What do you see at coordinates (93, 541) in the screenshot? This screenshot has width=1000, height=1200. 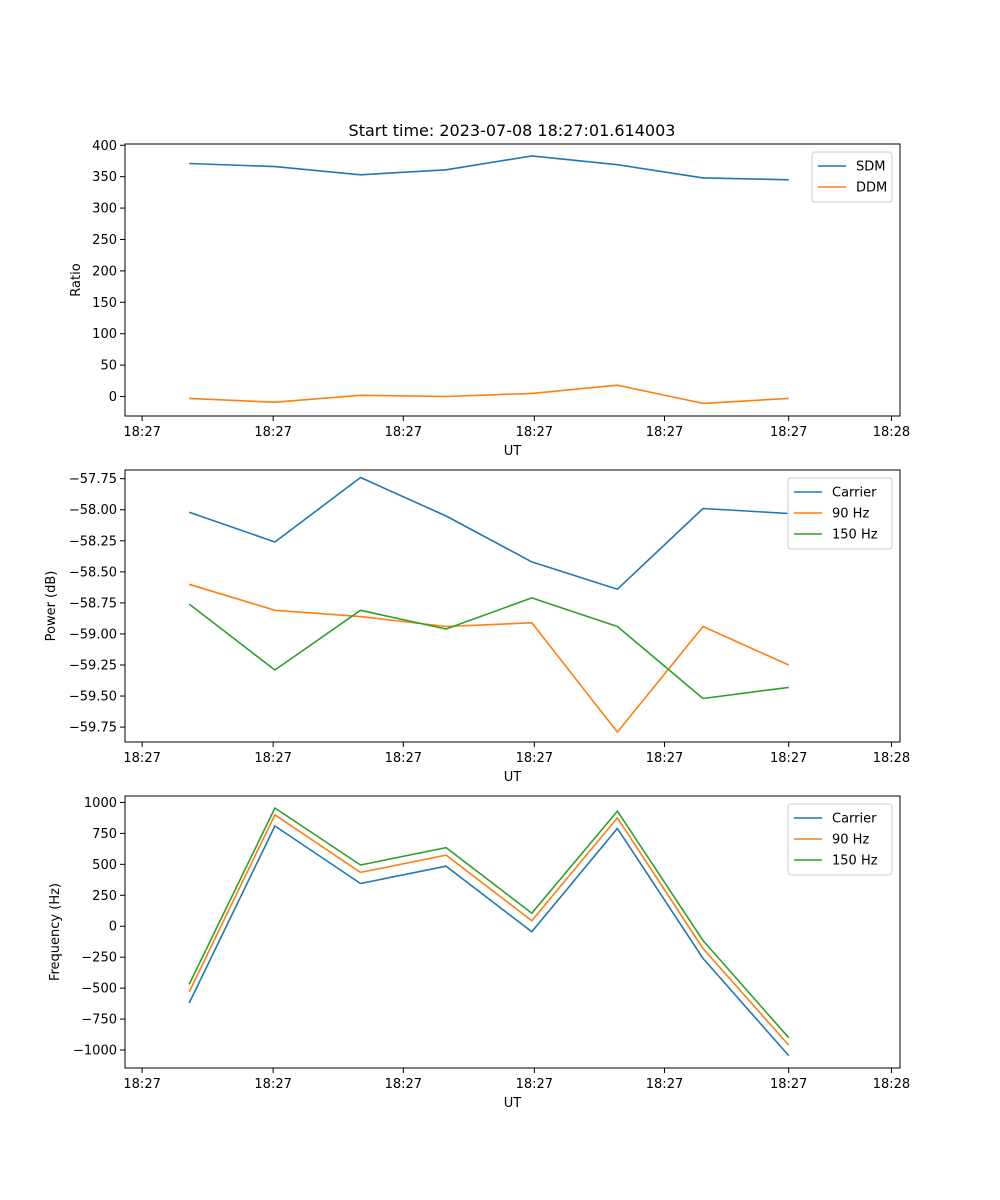 I see `y-tick-label: −58.25` at bounding box center [93, 541].